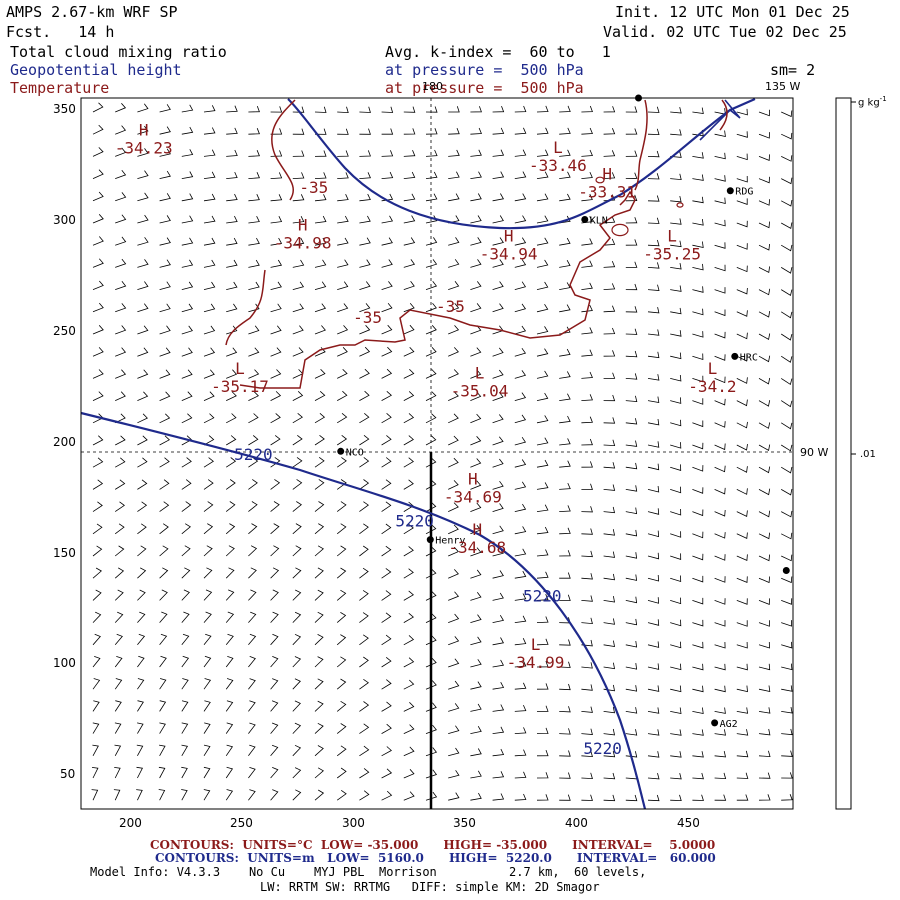 Image resolution: width=900 pixels, height=900 pixels. I want to click on temperature-contour-blob, so click(680, 205).